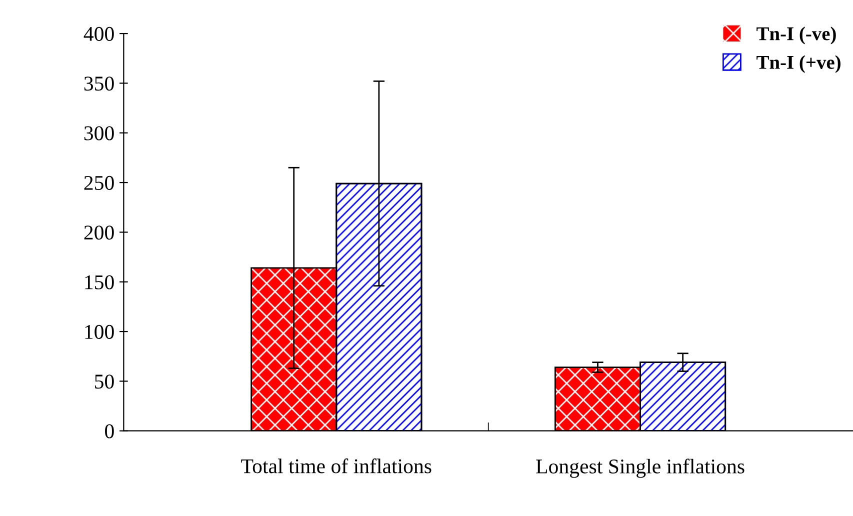 This screenshot has height=516, width=853. I want to click on y-tick-label: 100, so click(99, 331).